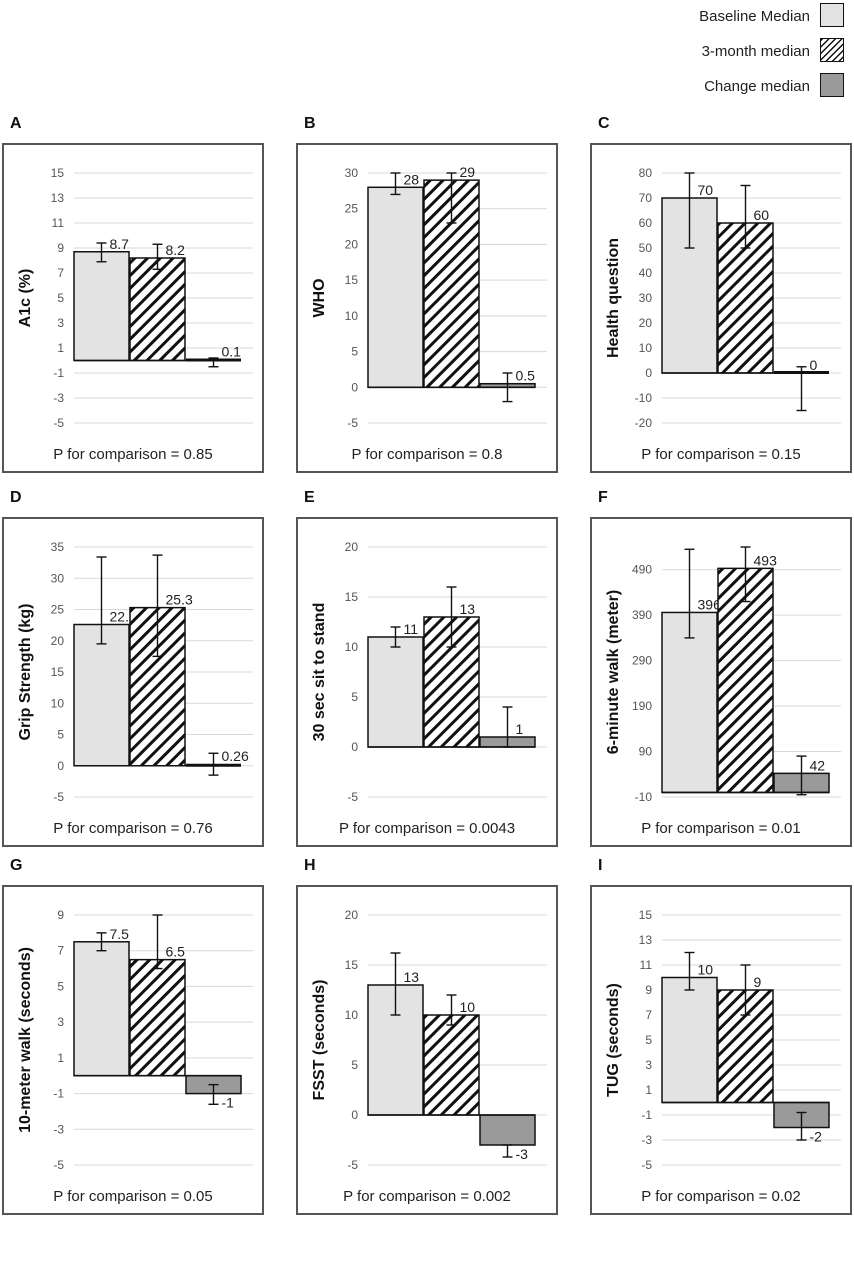 This screenshot has height=1278, width=854. Describe the element at coordinates (613, 672) in the screenshot. I see `y-axis-label: 6-minute walk (meter)` at that location.